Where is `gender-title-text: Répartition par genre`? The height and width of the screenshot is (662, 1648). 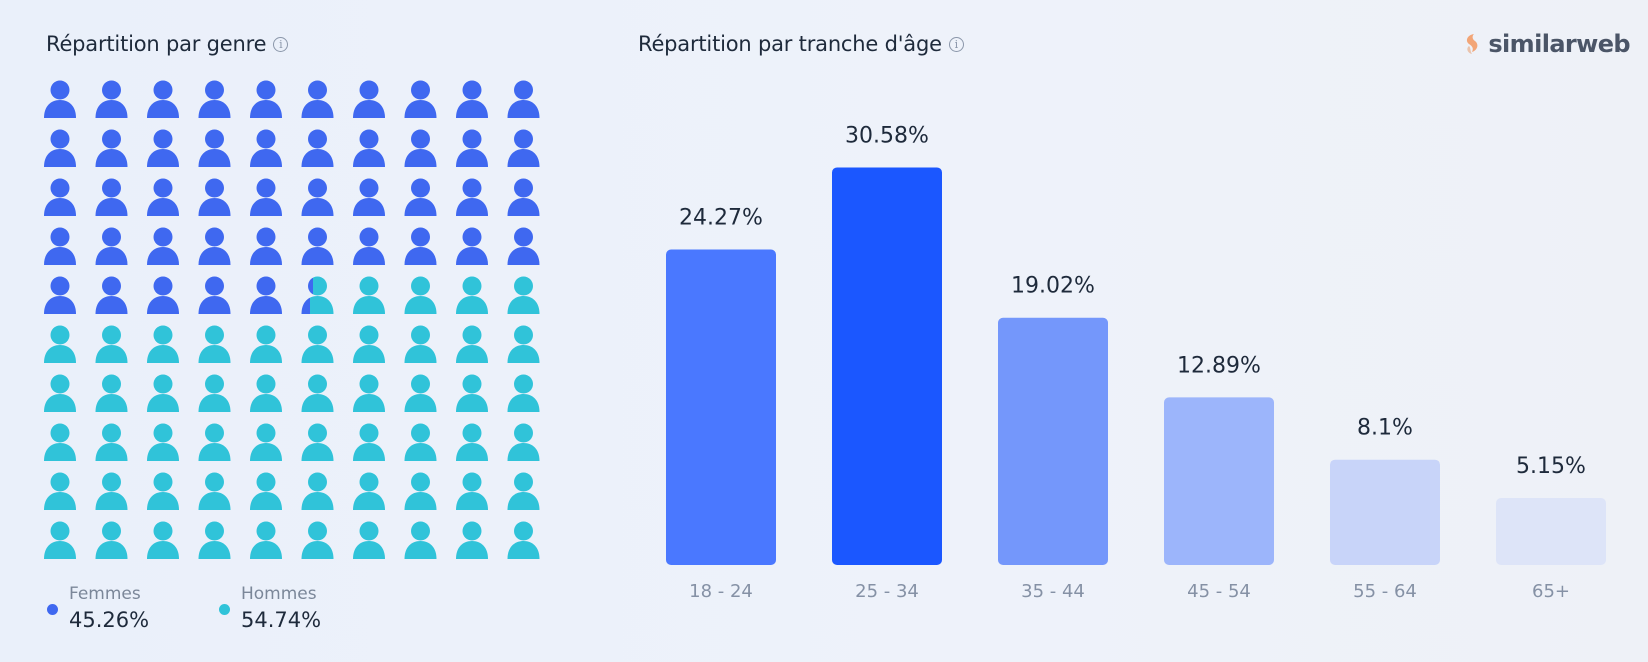 gender-title-text: Répartition par genre is located at coordinates (156, 44).